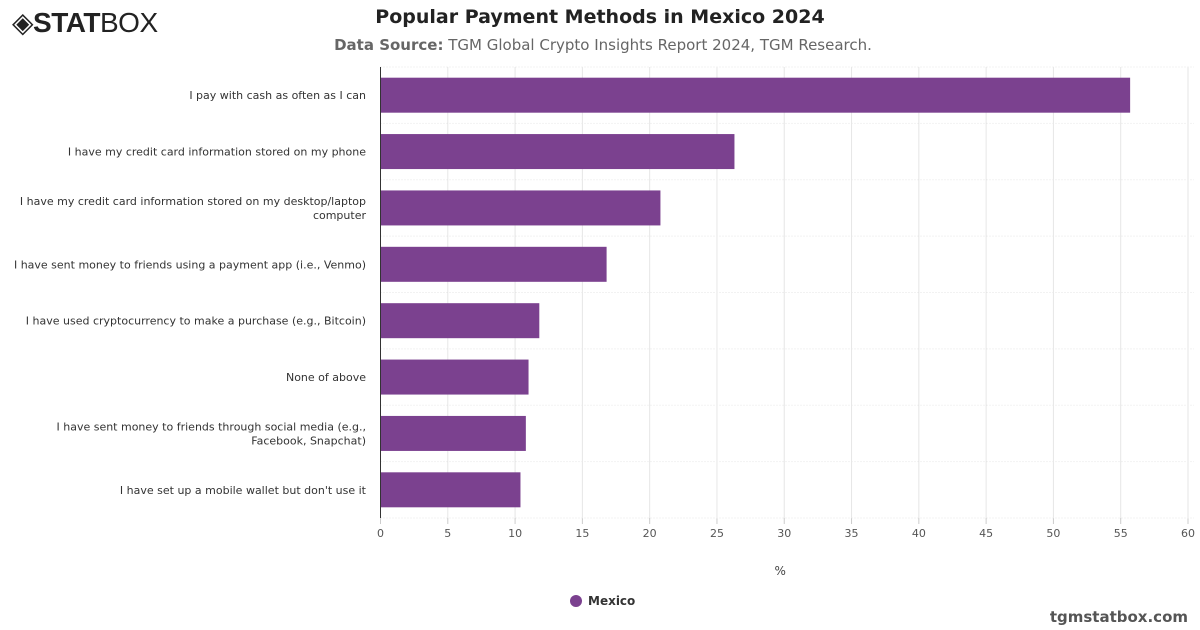  I want to click on x-tick-label: 50, so click(1053, 533).